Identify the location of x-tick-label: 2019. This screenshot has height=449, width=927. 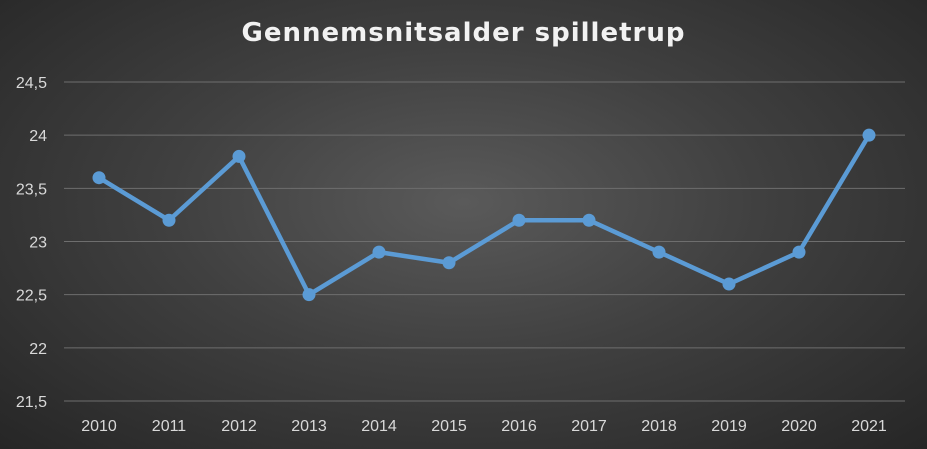
(729, 426).